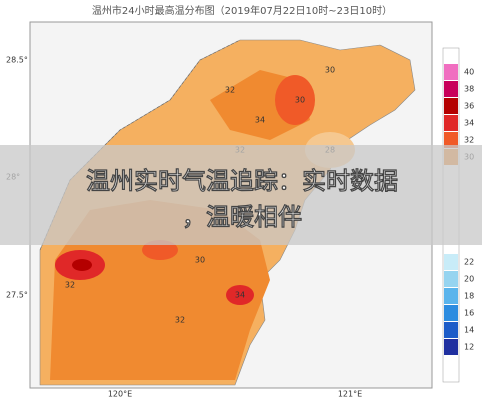  Describe the element at coordinates (120, 394) in the screenshot. I see `lon-label: 120°E` at that location.